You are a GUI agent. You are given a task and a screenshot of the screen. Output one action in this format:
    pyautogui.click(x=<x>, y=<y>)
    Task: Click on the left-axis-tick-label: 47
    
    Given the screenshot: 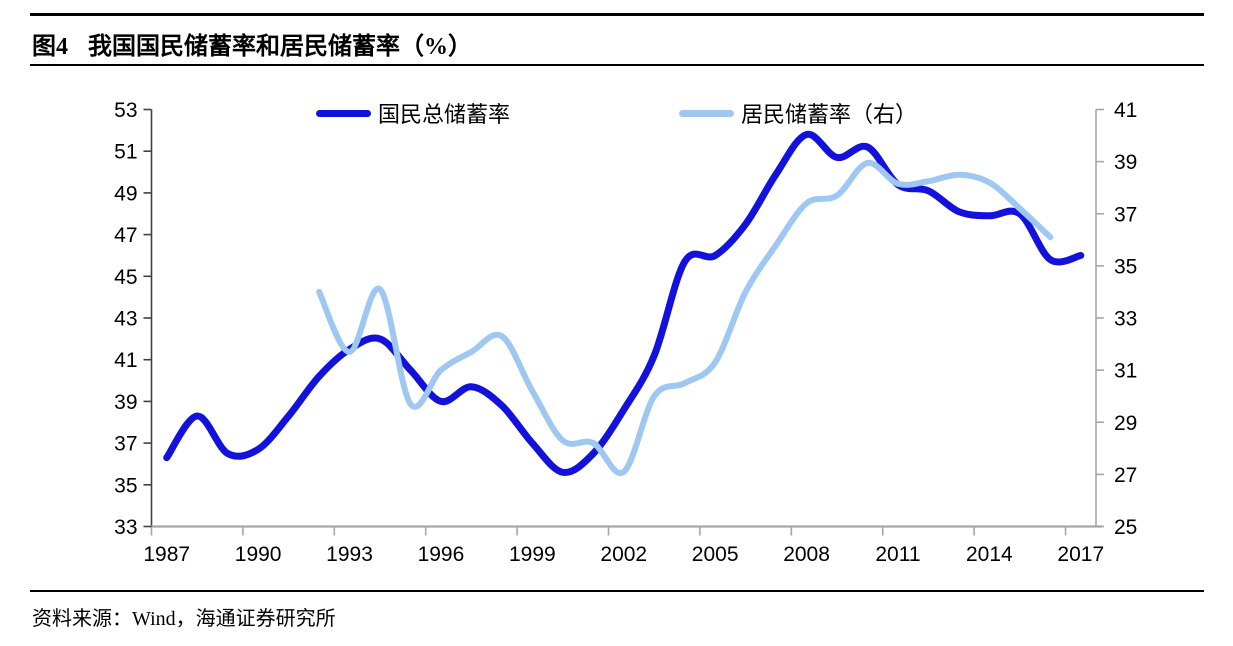 What is the action you would take?
    pyautogui.click(x=125, y=235)
    